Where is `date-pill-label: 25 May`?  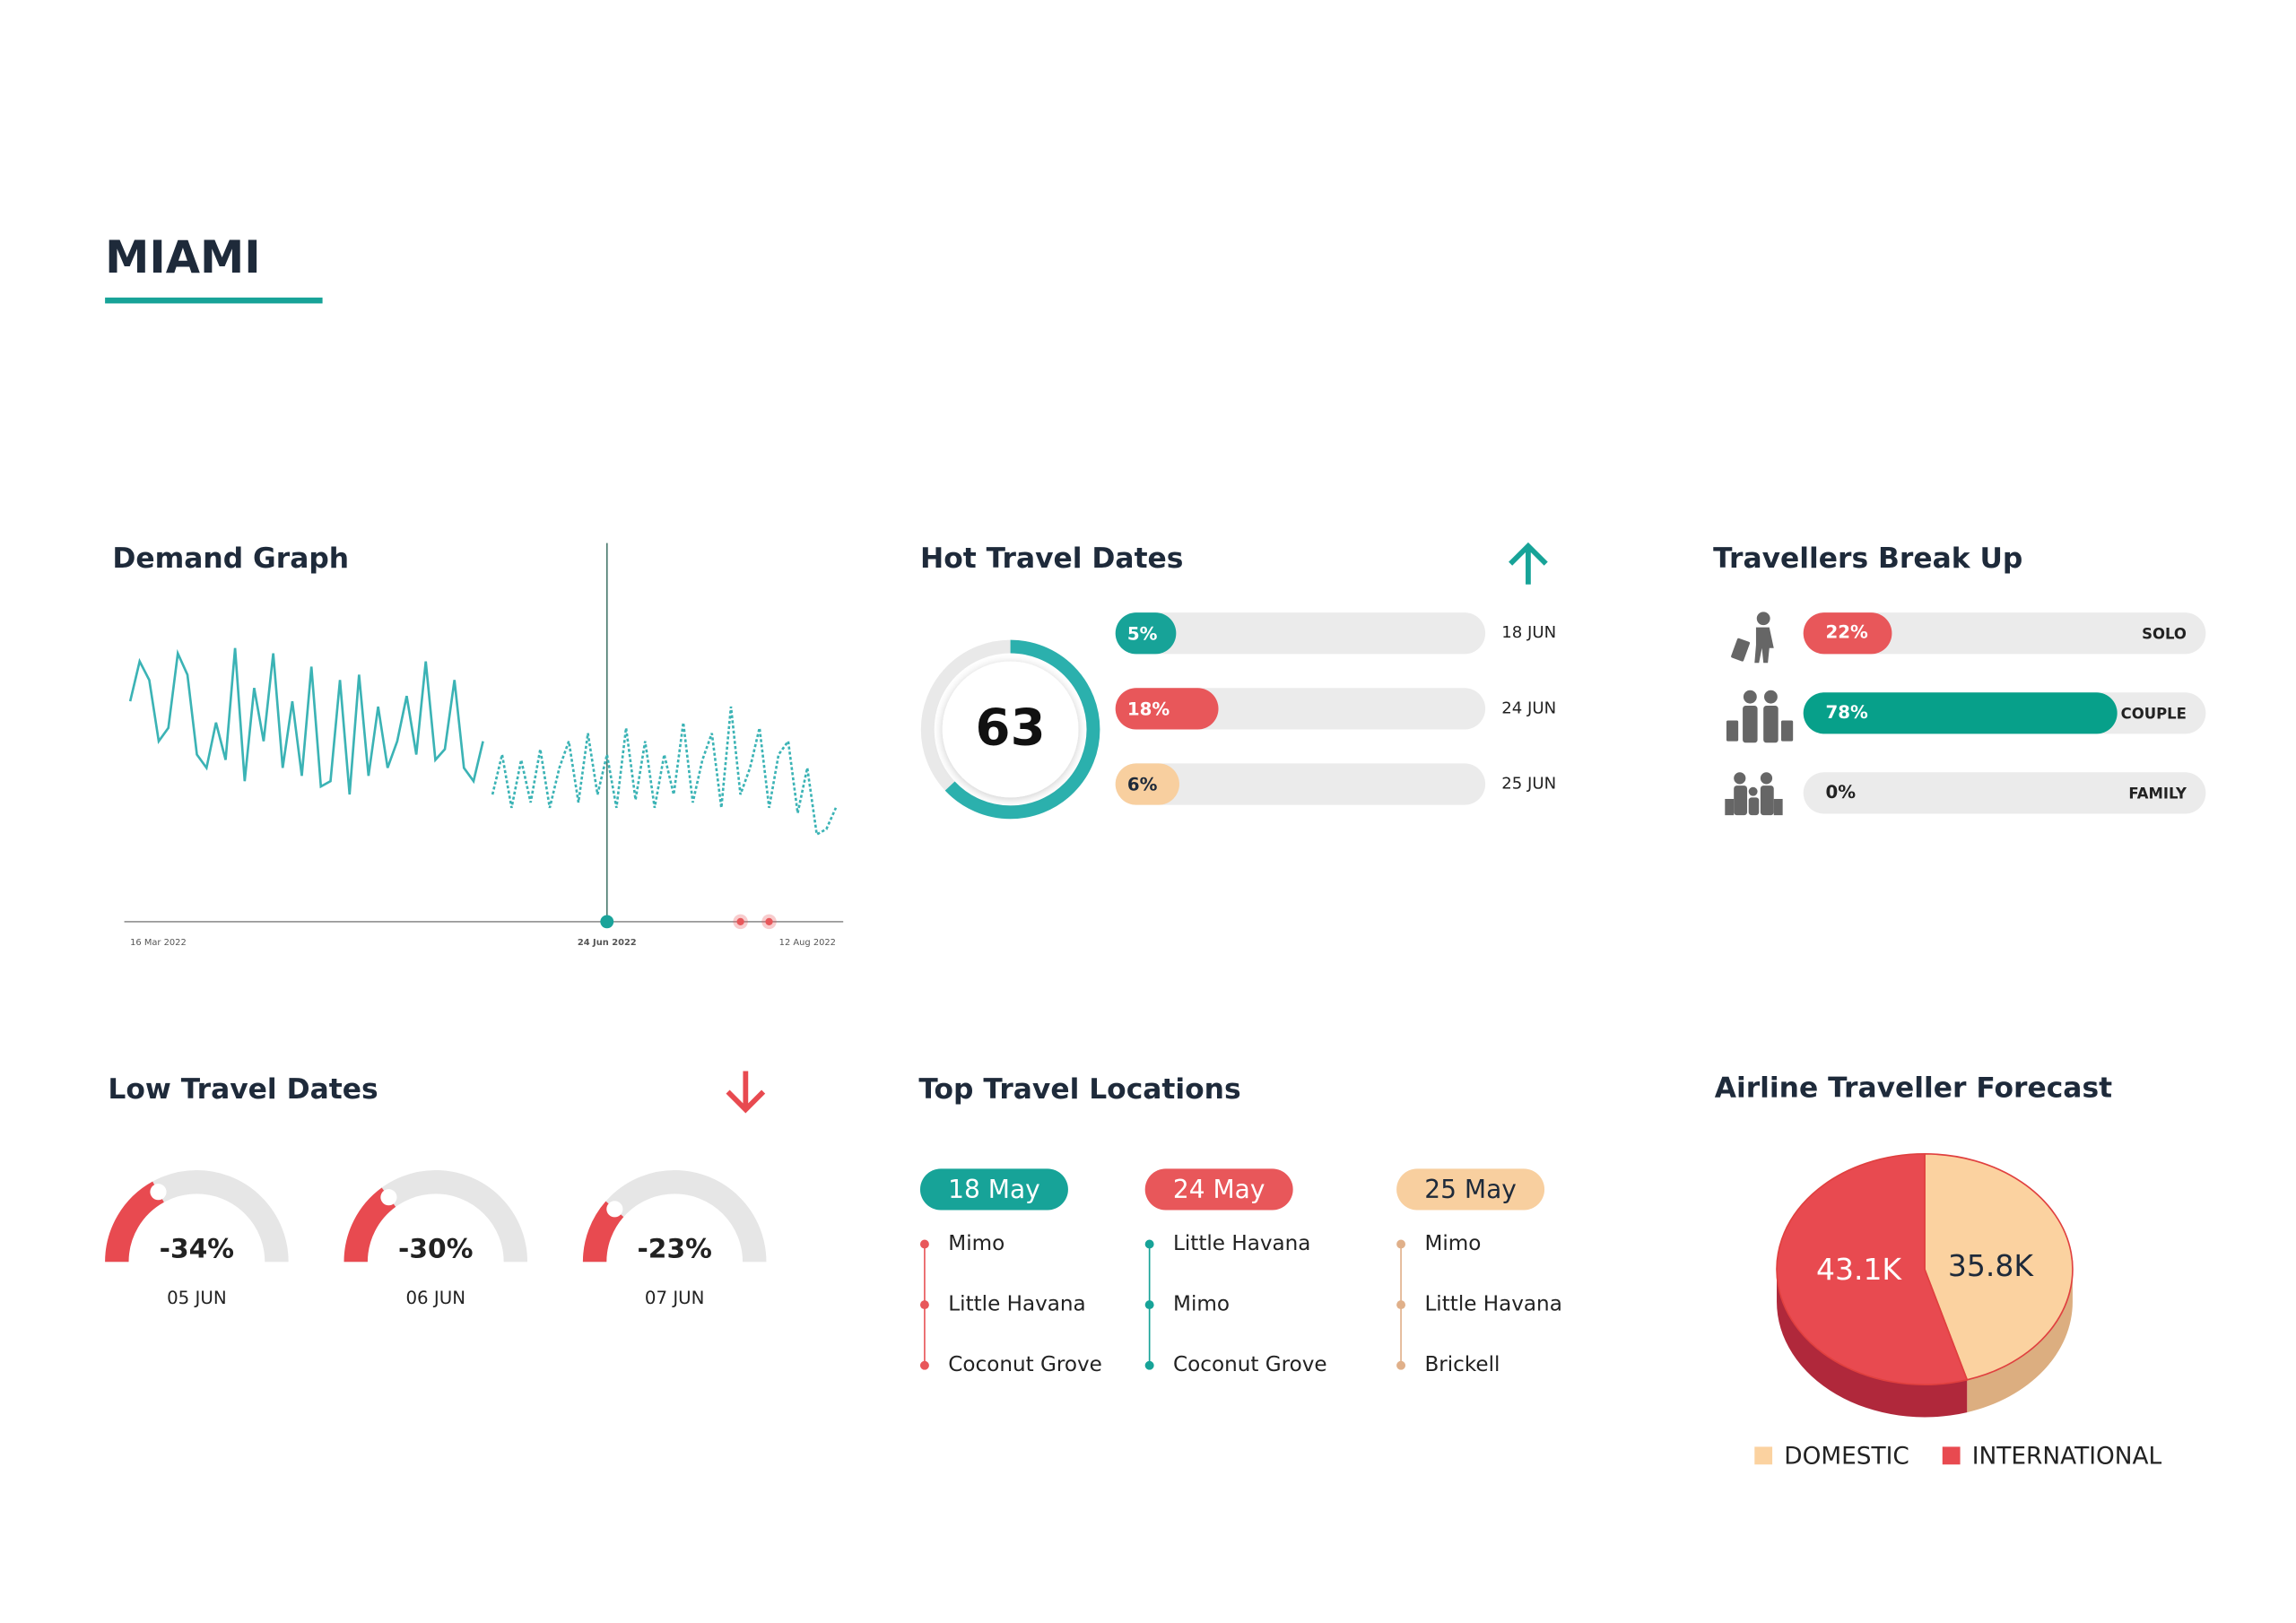
date-pill-label: 25 May is located at coordinates (1470, 1189).